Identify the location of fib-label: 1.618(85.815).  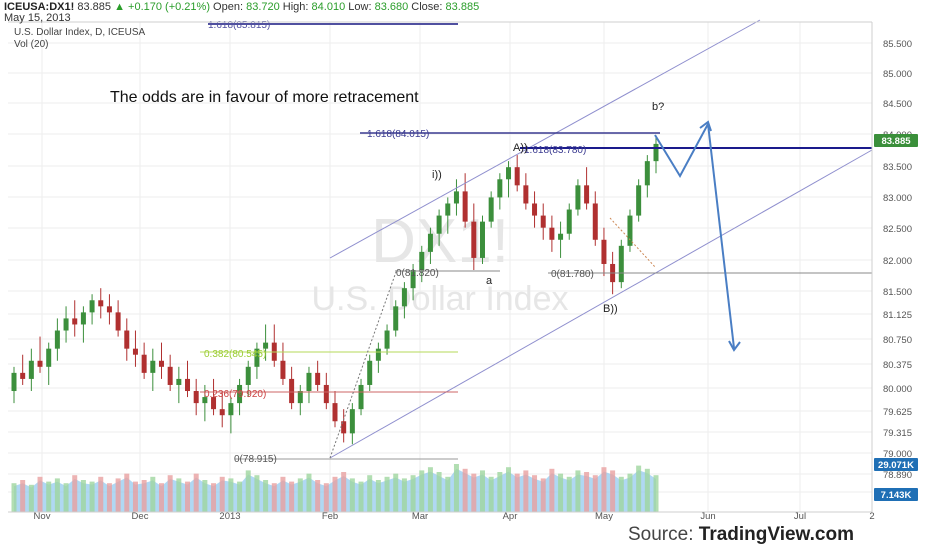
(239, 25).